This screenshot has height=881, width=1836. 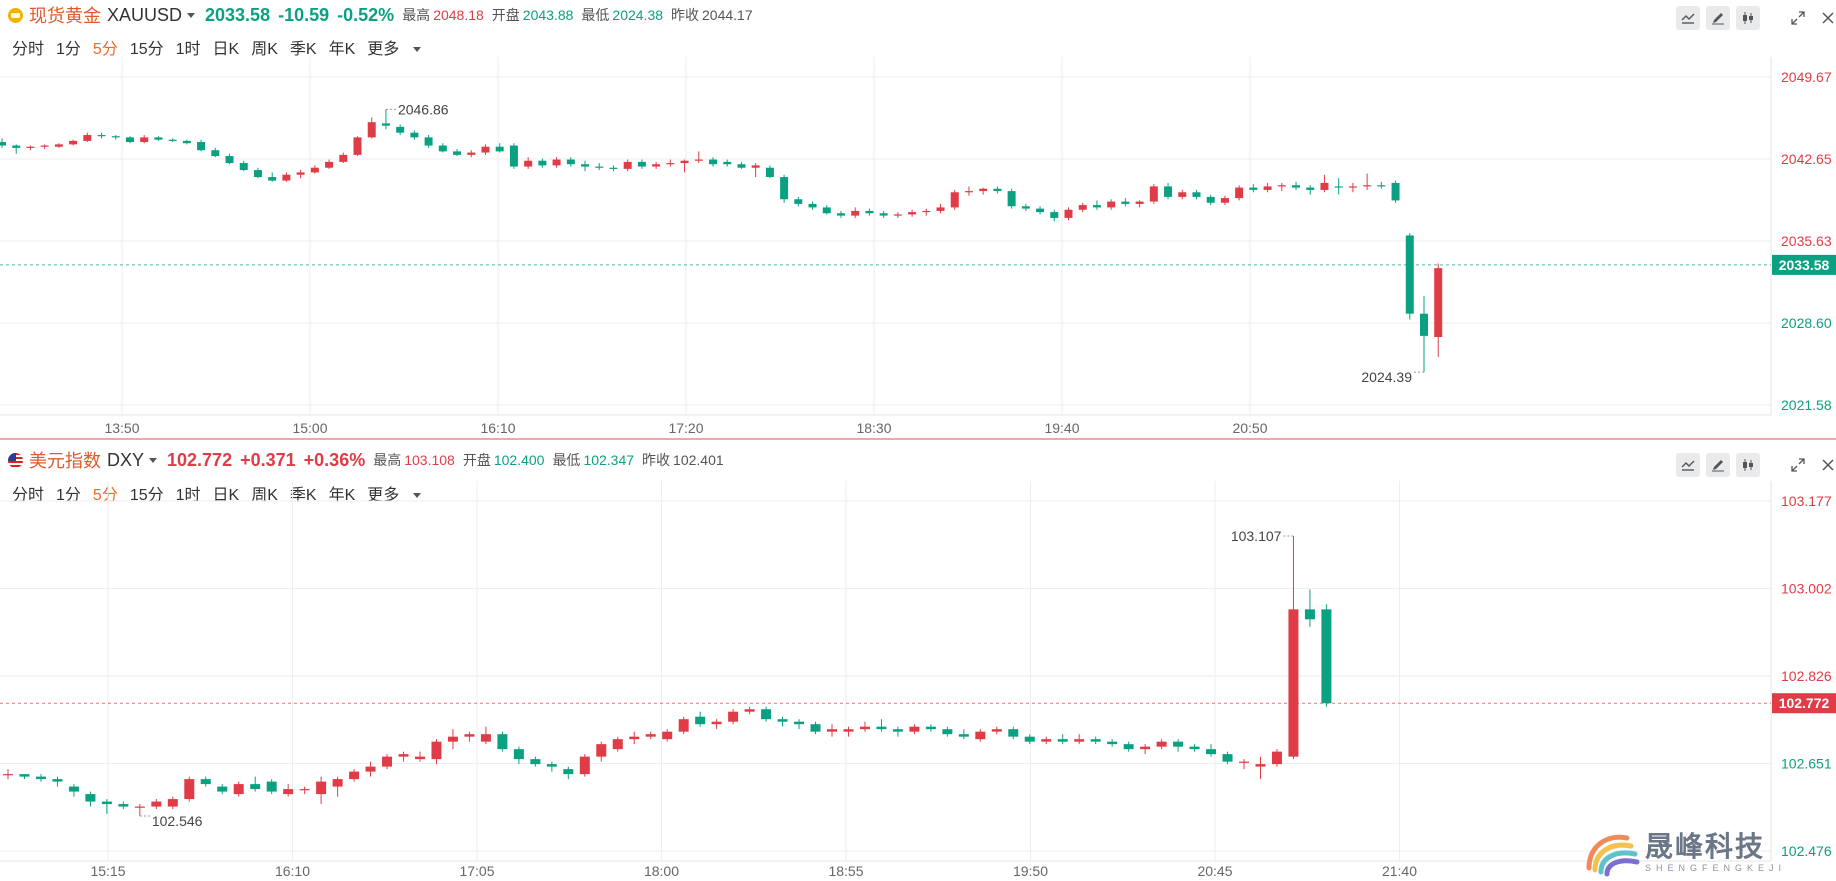 What do you see at coordinates (145, 14) in the screenshot?
I see `instrument-symbol: XAUUSD` at bounding box center [145, 14].